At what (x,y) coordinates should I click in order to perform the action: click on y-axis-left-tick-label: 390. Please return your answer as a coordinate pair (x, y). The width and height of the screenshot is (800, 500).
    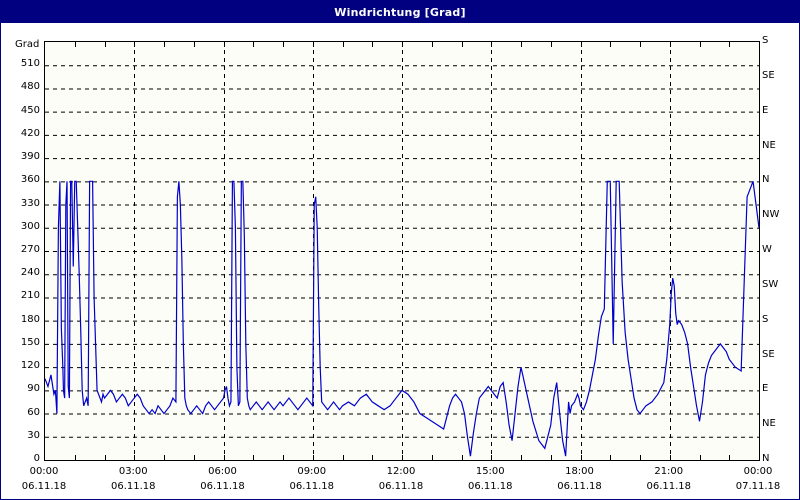
    Looking at the image, I should click on (30, 157).